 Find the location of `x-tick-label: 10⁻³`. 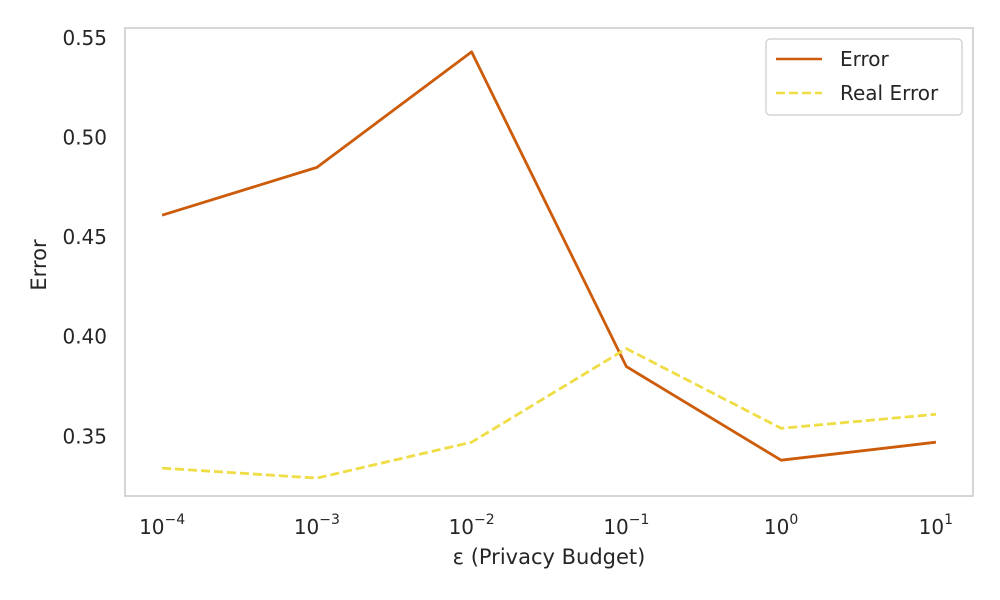

x-tick-label: 10⁻³ is located at coordinates (317, 525).